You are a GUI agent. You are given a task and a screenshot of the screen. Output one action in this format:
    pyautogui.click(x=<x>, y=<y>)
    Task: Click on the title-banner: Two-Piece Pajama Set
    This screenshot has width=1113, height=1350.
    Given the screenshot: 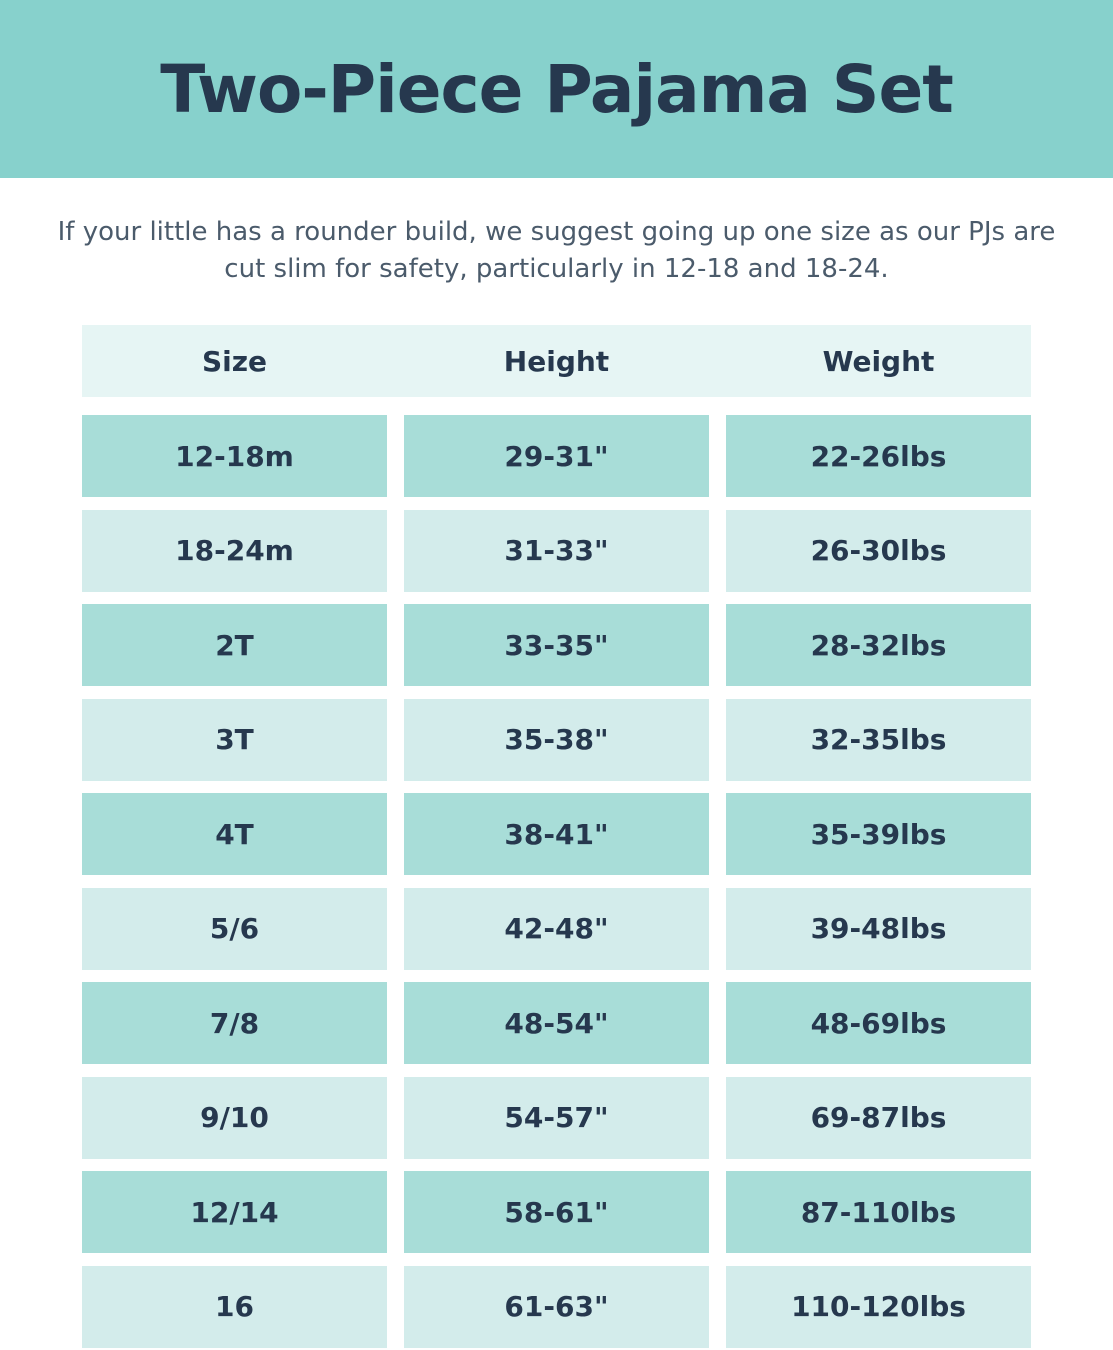 What is the action you would take?
    pyautogui.click(x=556, y=89)
    